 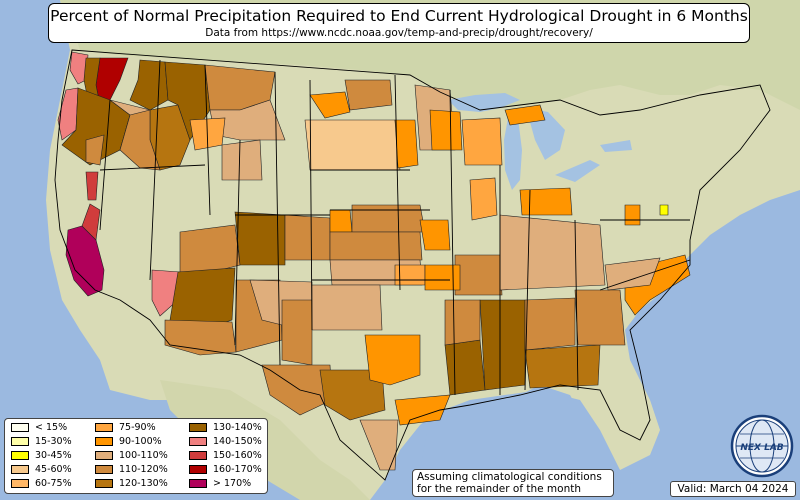 I want to click on region-wy-central, so click(x=242, y=160).